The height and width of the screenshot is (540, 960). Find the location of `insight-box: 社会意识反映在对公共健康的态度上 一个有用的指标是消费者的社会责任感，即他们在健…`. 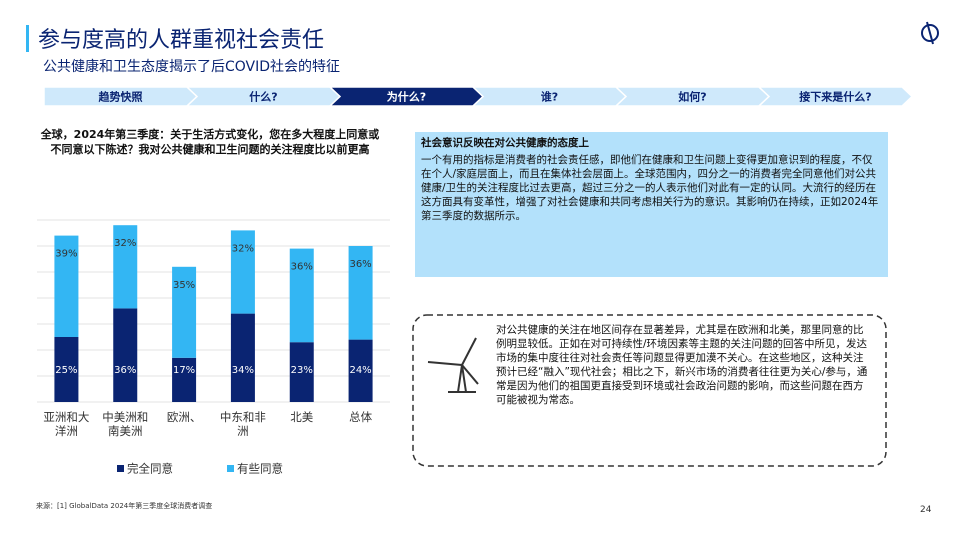

insight-box: 社会意识反映在对公共健康的态度上 一个有用的指标是消费者的社会责任感，即他们在健… is located at coordinates (651, 204).